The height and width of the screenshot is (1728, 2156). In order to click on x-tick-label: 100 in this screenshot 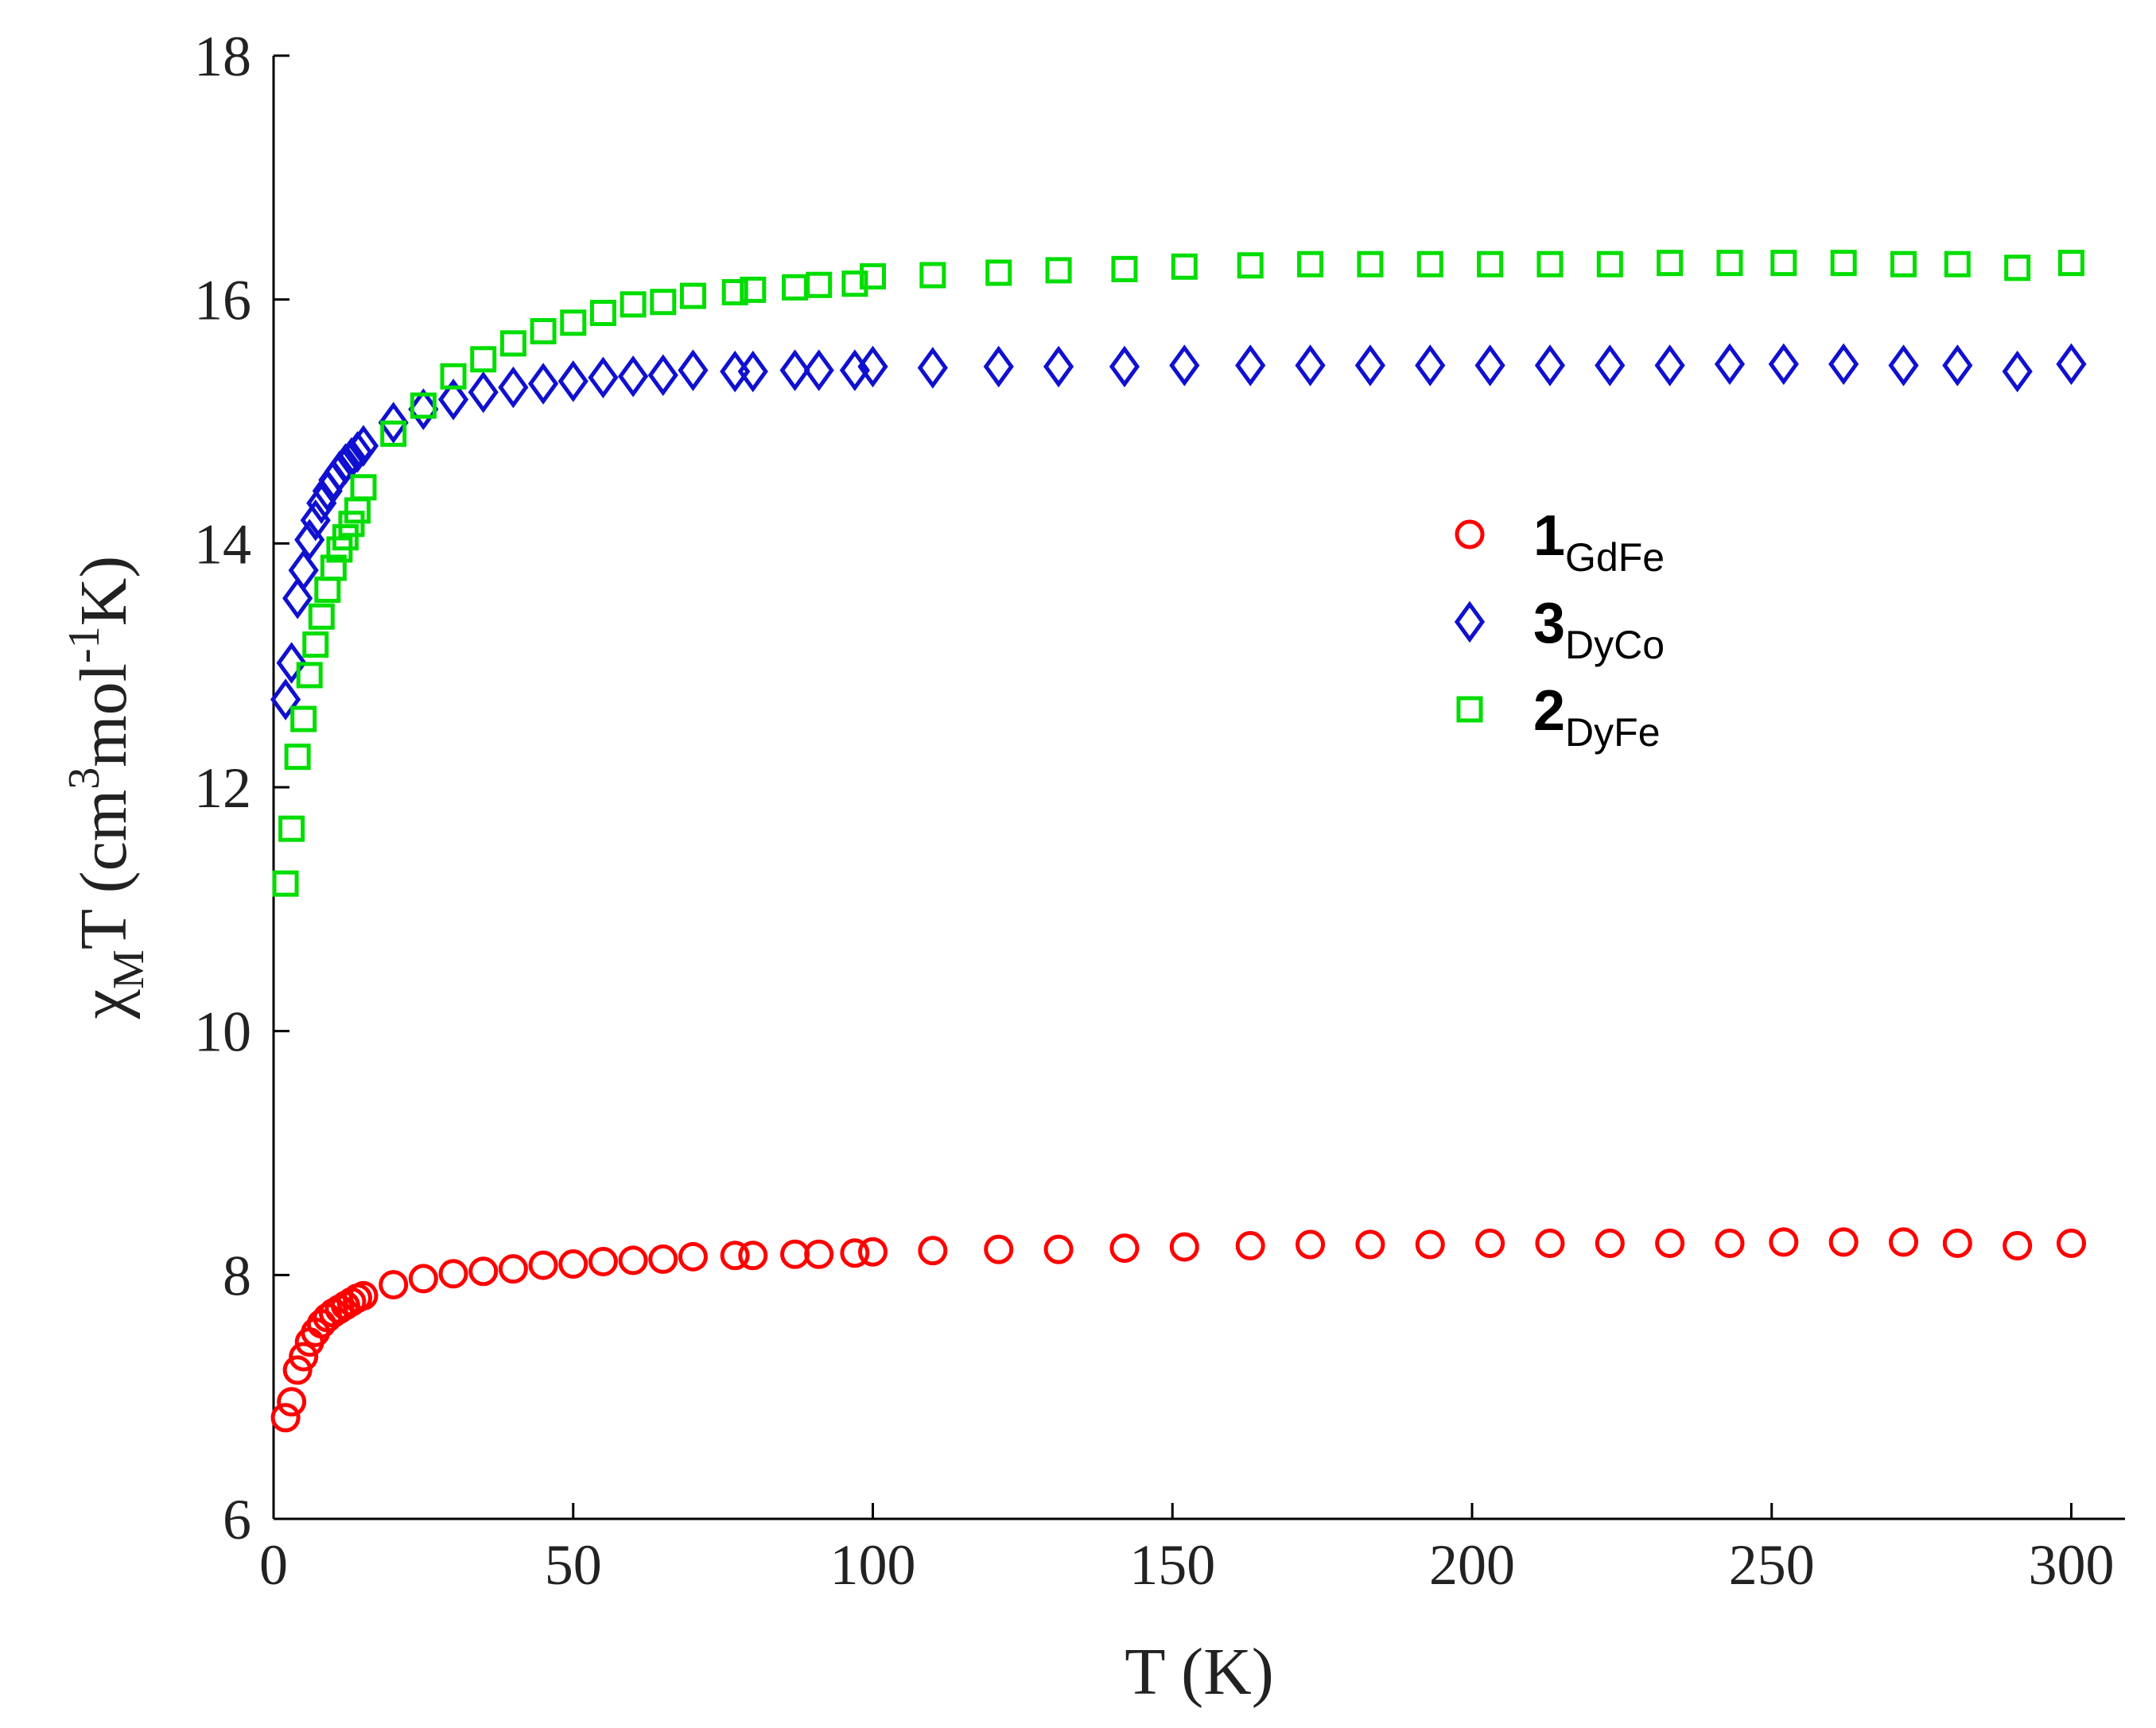, I will do `click(873, 1565)`.